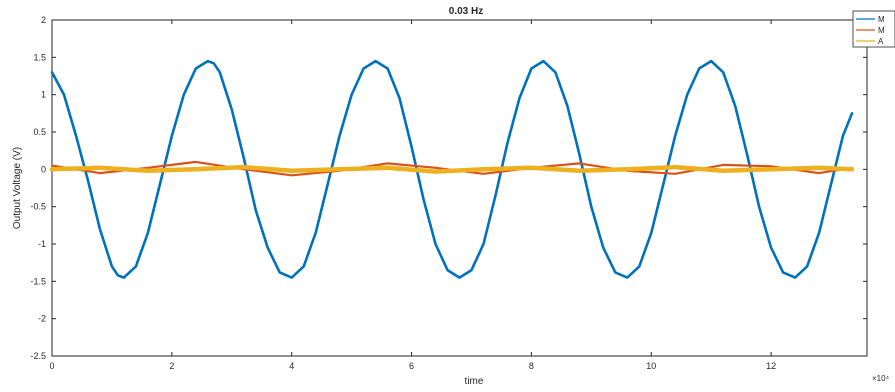 The image size is (895, 392). What do you see at coordinates (43, 95) in the screenshot?
I see `y-tick-label: 1` at bounding box center [43, 95].